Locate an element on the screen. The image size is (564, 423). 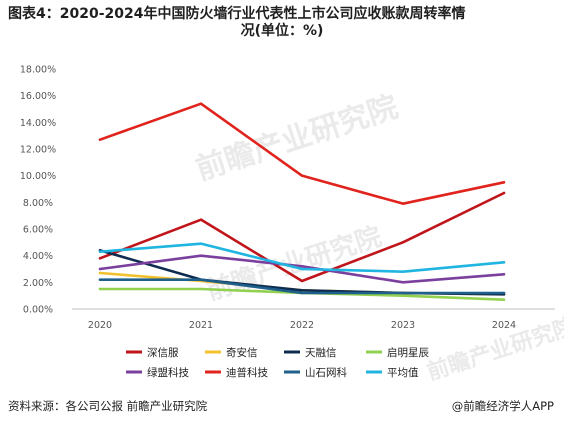
x-tick-label: 2024 is located at coordinates (504, 325).